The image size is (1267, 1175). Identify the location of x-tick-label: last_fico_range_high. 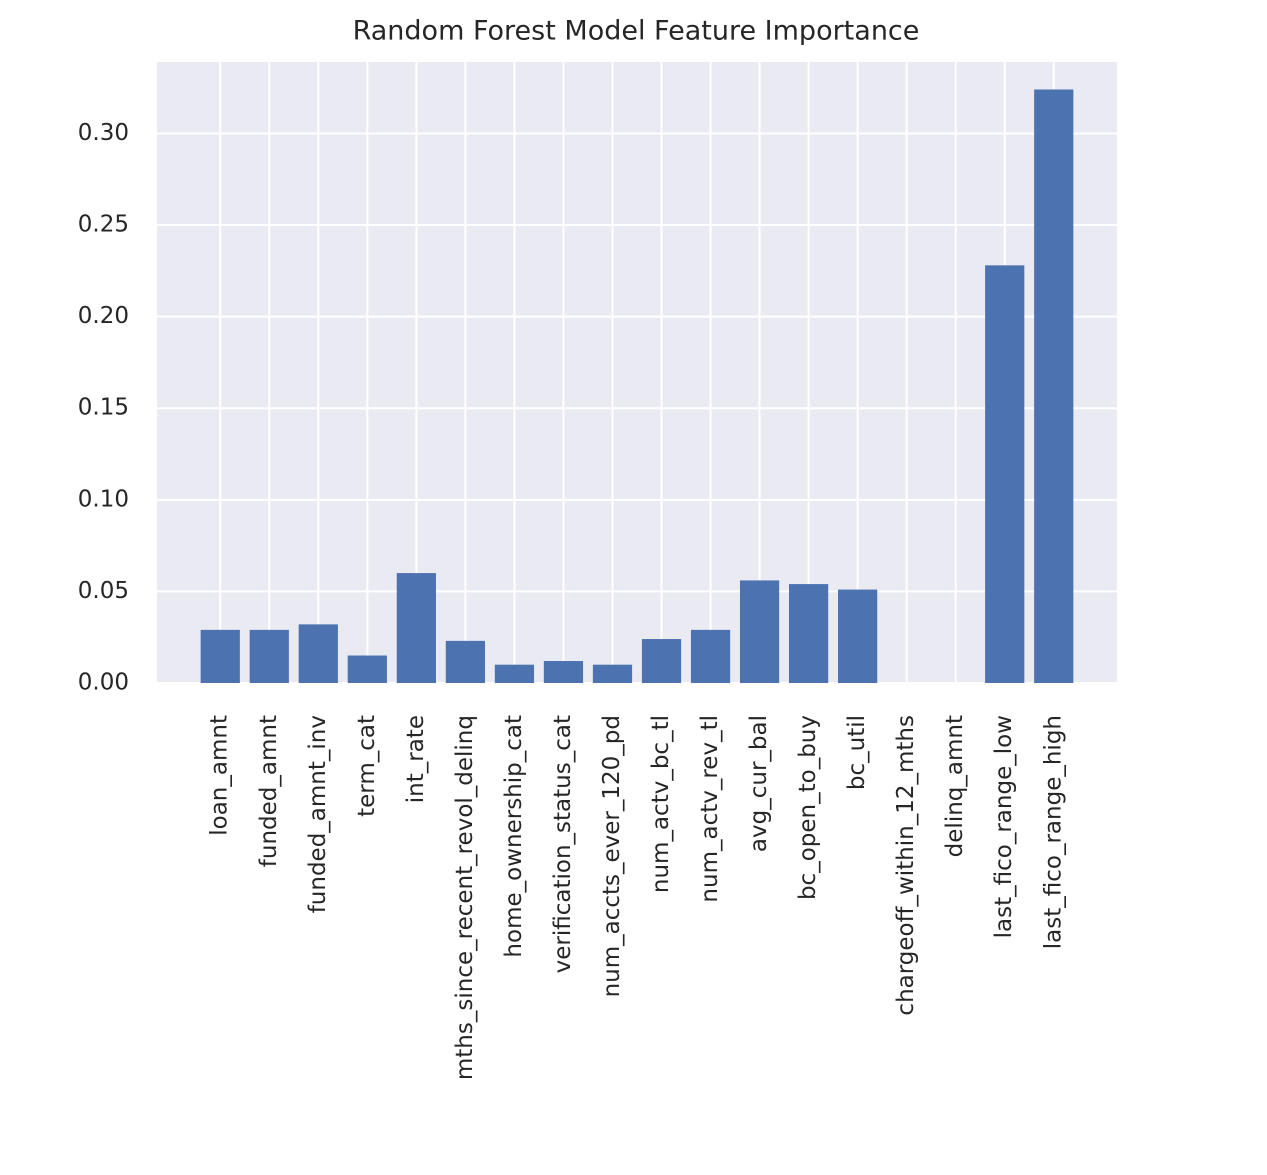
(1053, 832).